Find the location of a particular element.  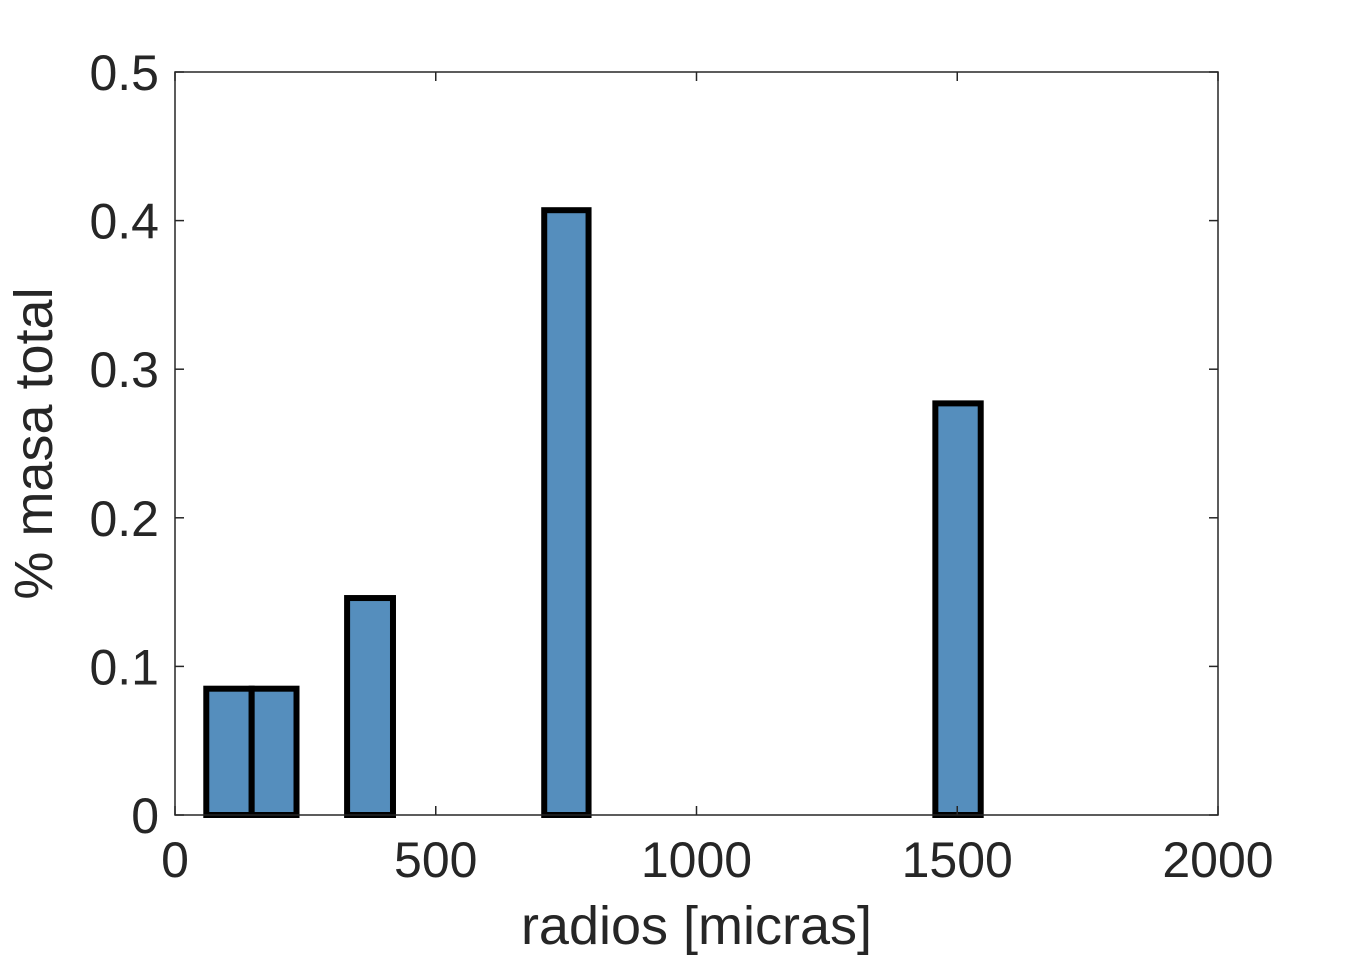

y-tick-label: 0.5 is located at coordinates (124, 73).